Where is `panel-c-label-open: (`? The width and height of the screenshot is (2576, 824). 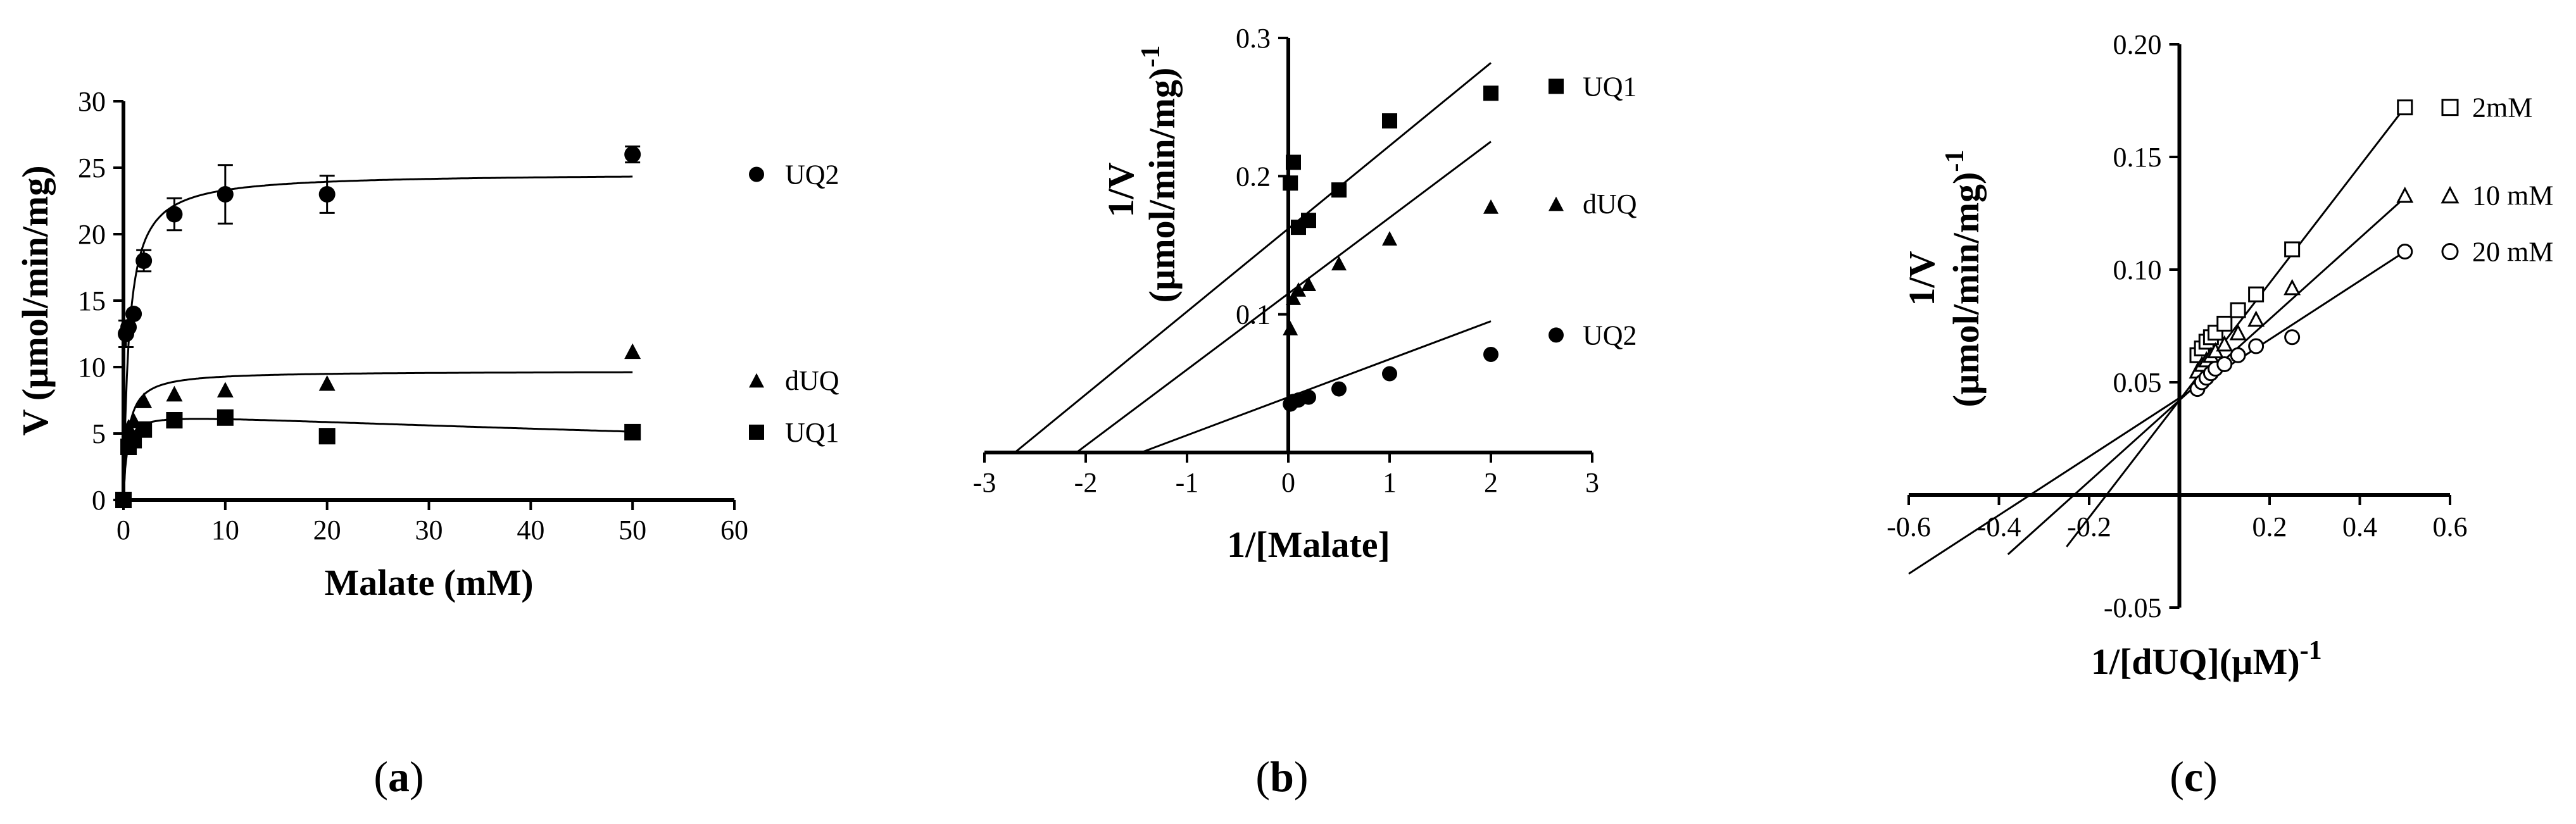
panel-c-label-open: ( is located at coordinates (2177, 776).